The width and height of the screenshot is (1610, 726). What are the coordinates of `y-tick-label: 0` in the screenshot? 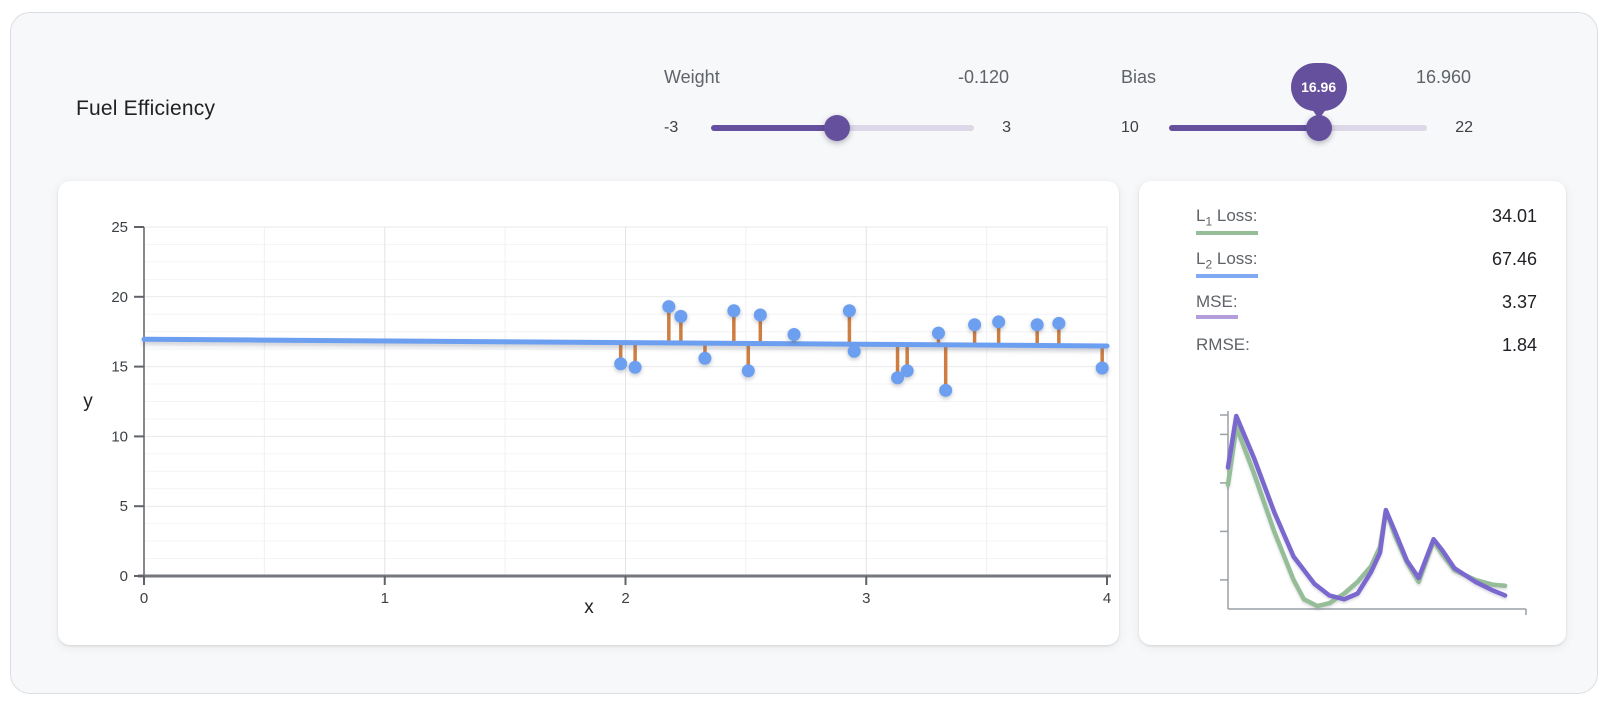 It's located at (124, 576).